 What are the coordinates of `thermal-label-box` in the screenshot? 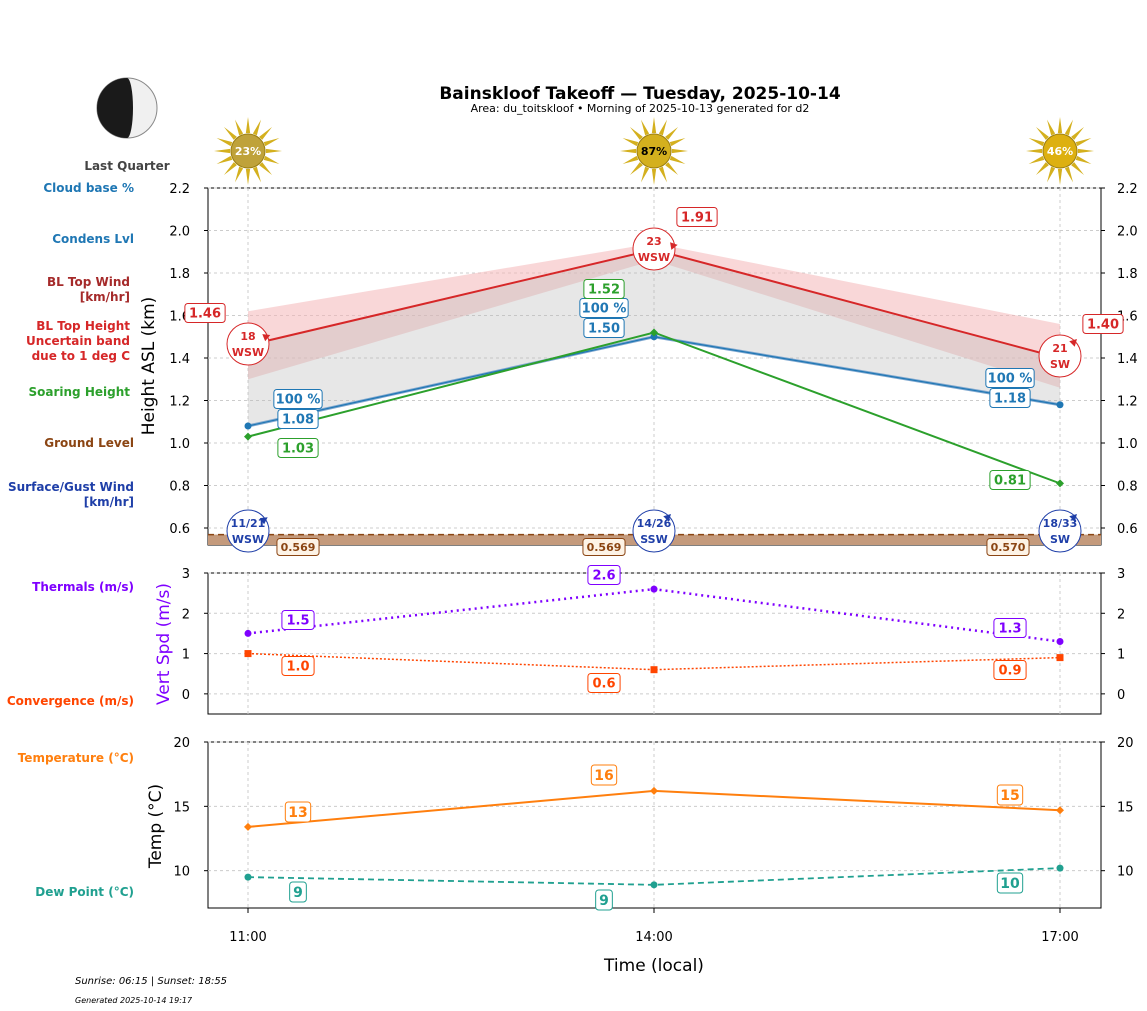 It's located at (298, 620).